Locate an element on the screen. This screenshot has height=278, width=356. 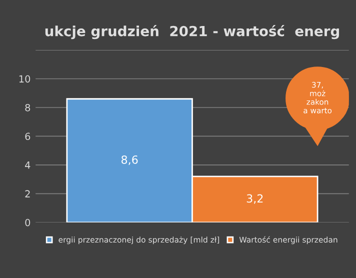
chart-title: ukcje grudzień 2021 - wartość energ is located at coordinates (192, 32).